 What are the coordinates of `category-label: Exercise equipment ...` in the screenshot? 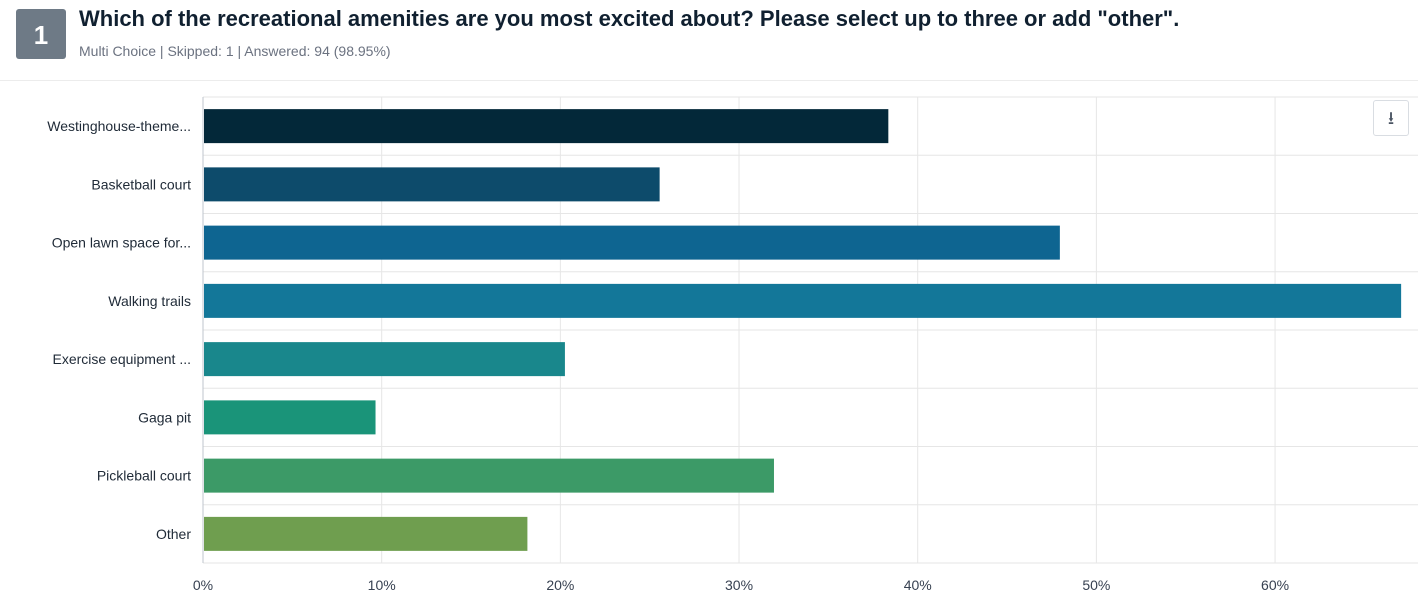 It's located at (121, 359).